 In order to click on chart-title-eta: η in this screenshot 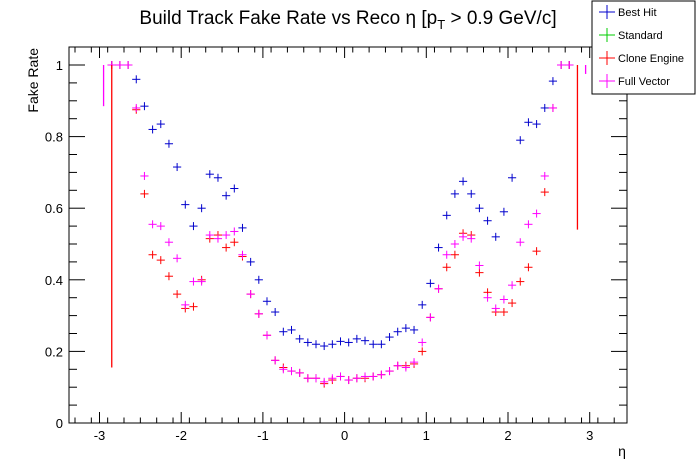, I will do `click(411, 18)`.